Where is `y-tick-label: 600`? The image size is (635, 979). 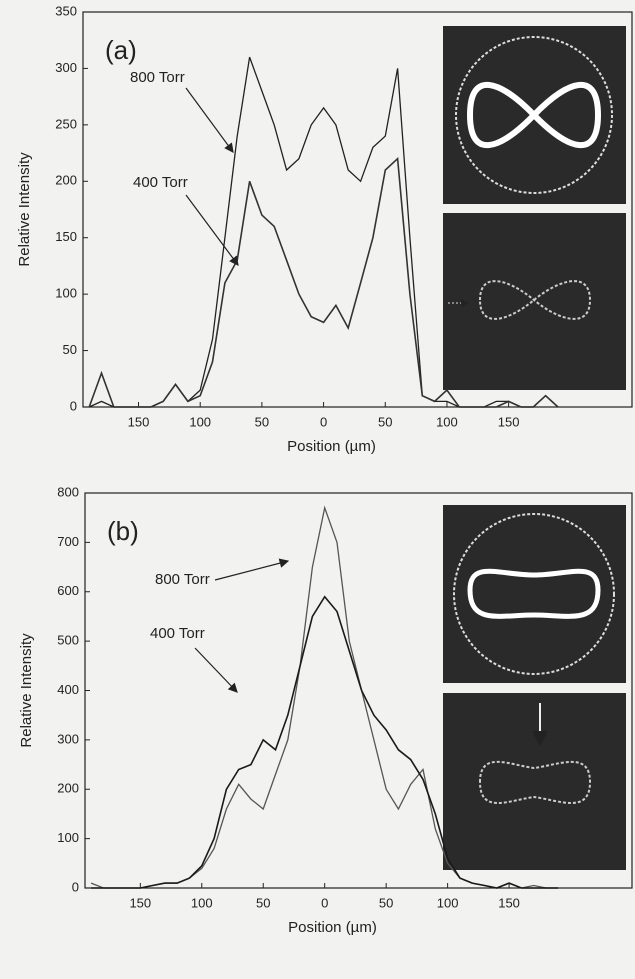
y-tick-label: 600 is located at coordinates (68, 590).